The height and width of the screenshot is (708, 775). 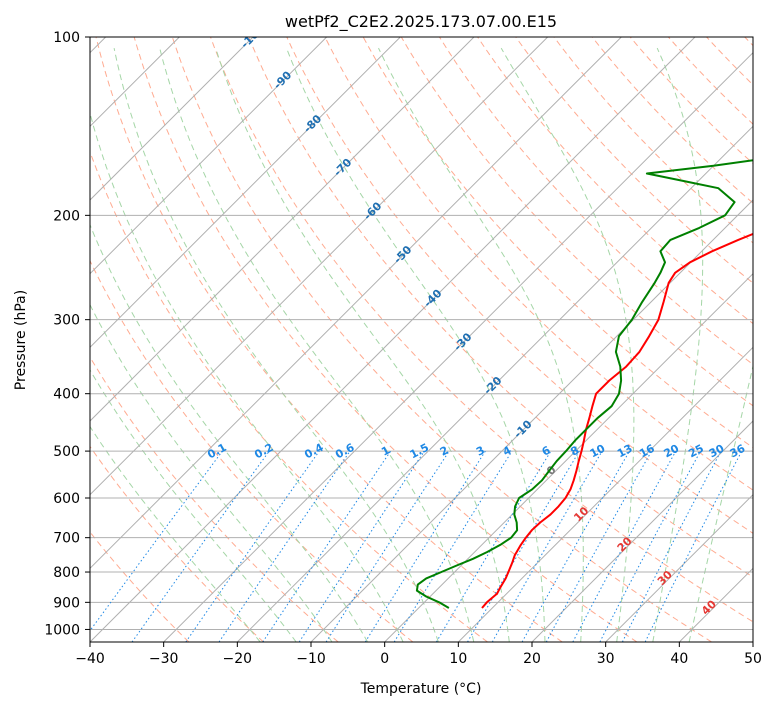 What do you see at coordinates (717, 451) in the screenshot?
I see `mixing-ratio-label: 30` at bounding box center [717, 451].